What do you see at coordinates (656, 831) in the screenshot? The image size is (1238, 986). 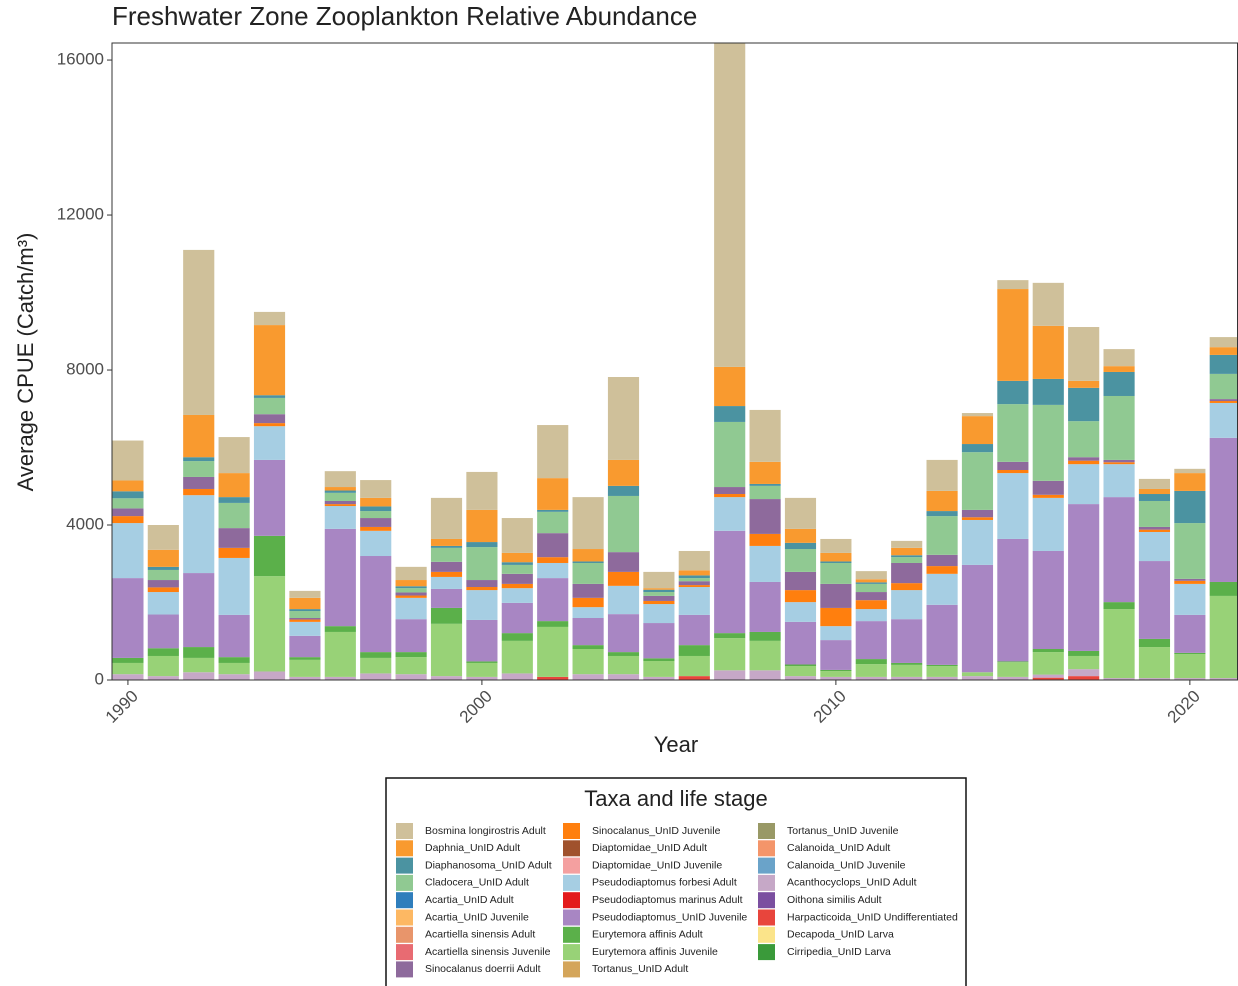 I see `legend-label: Sinocalanus_UnID Juvenile` at bounding box center [656, 831].